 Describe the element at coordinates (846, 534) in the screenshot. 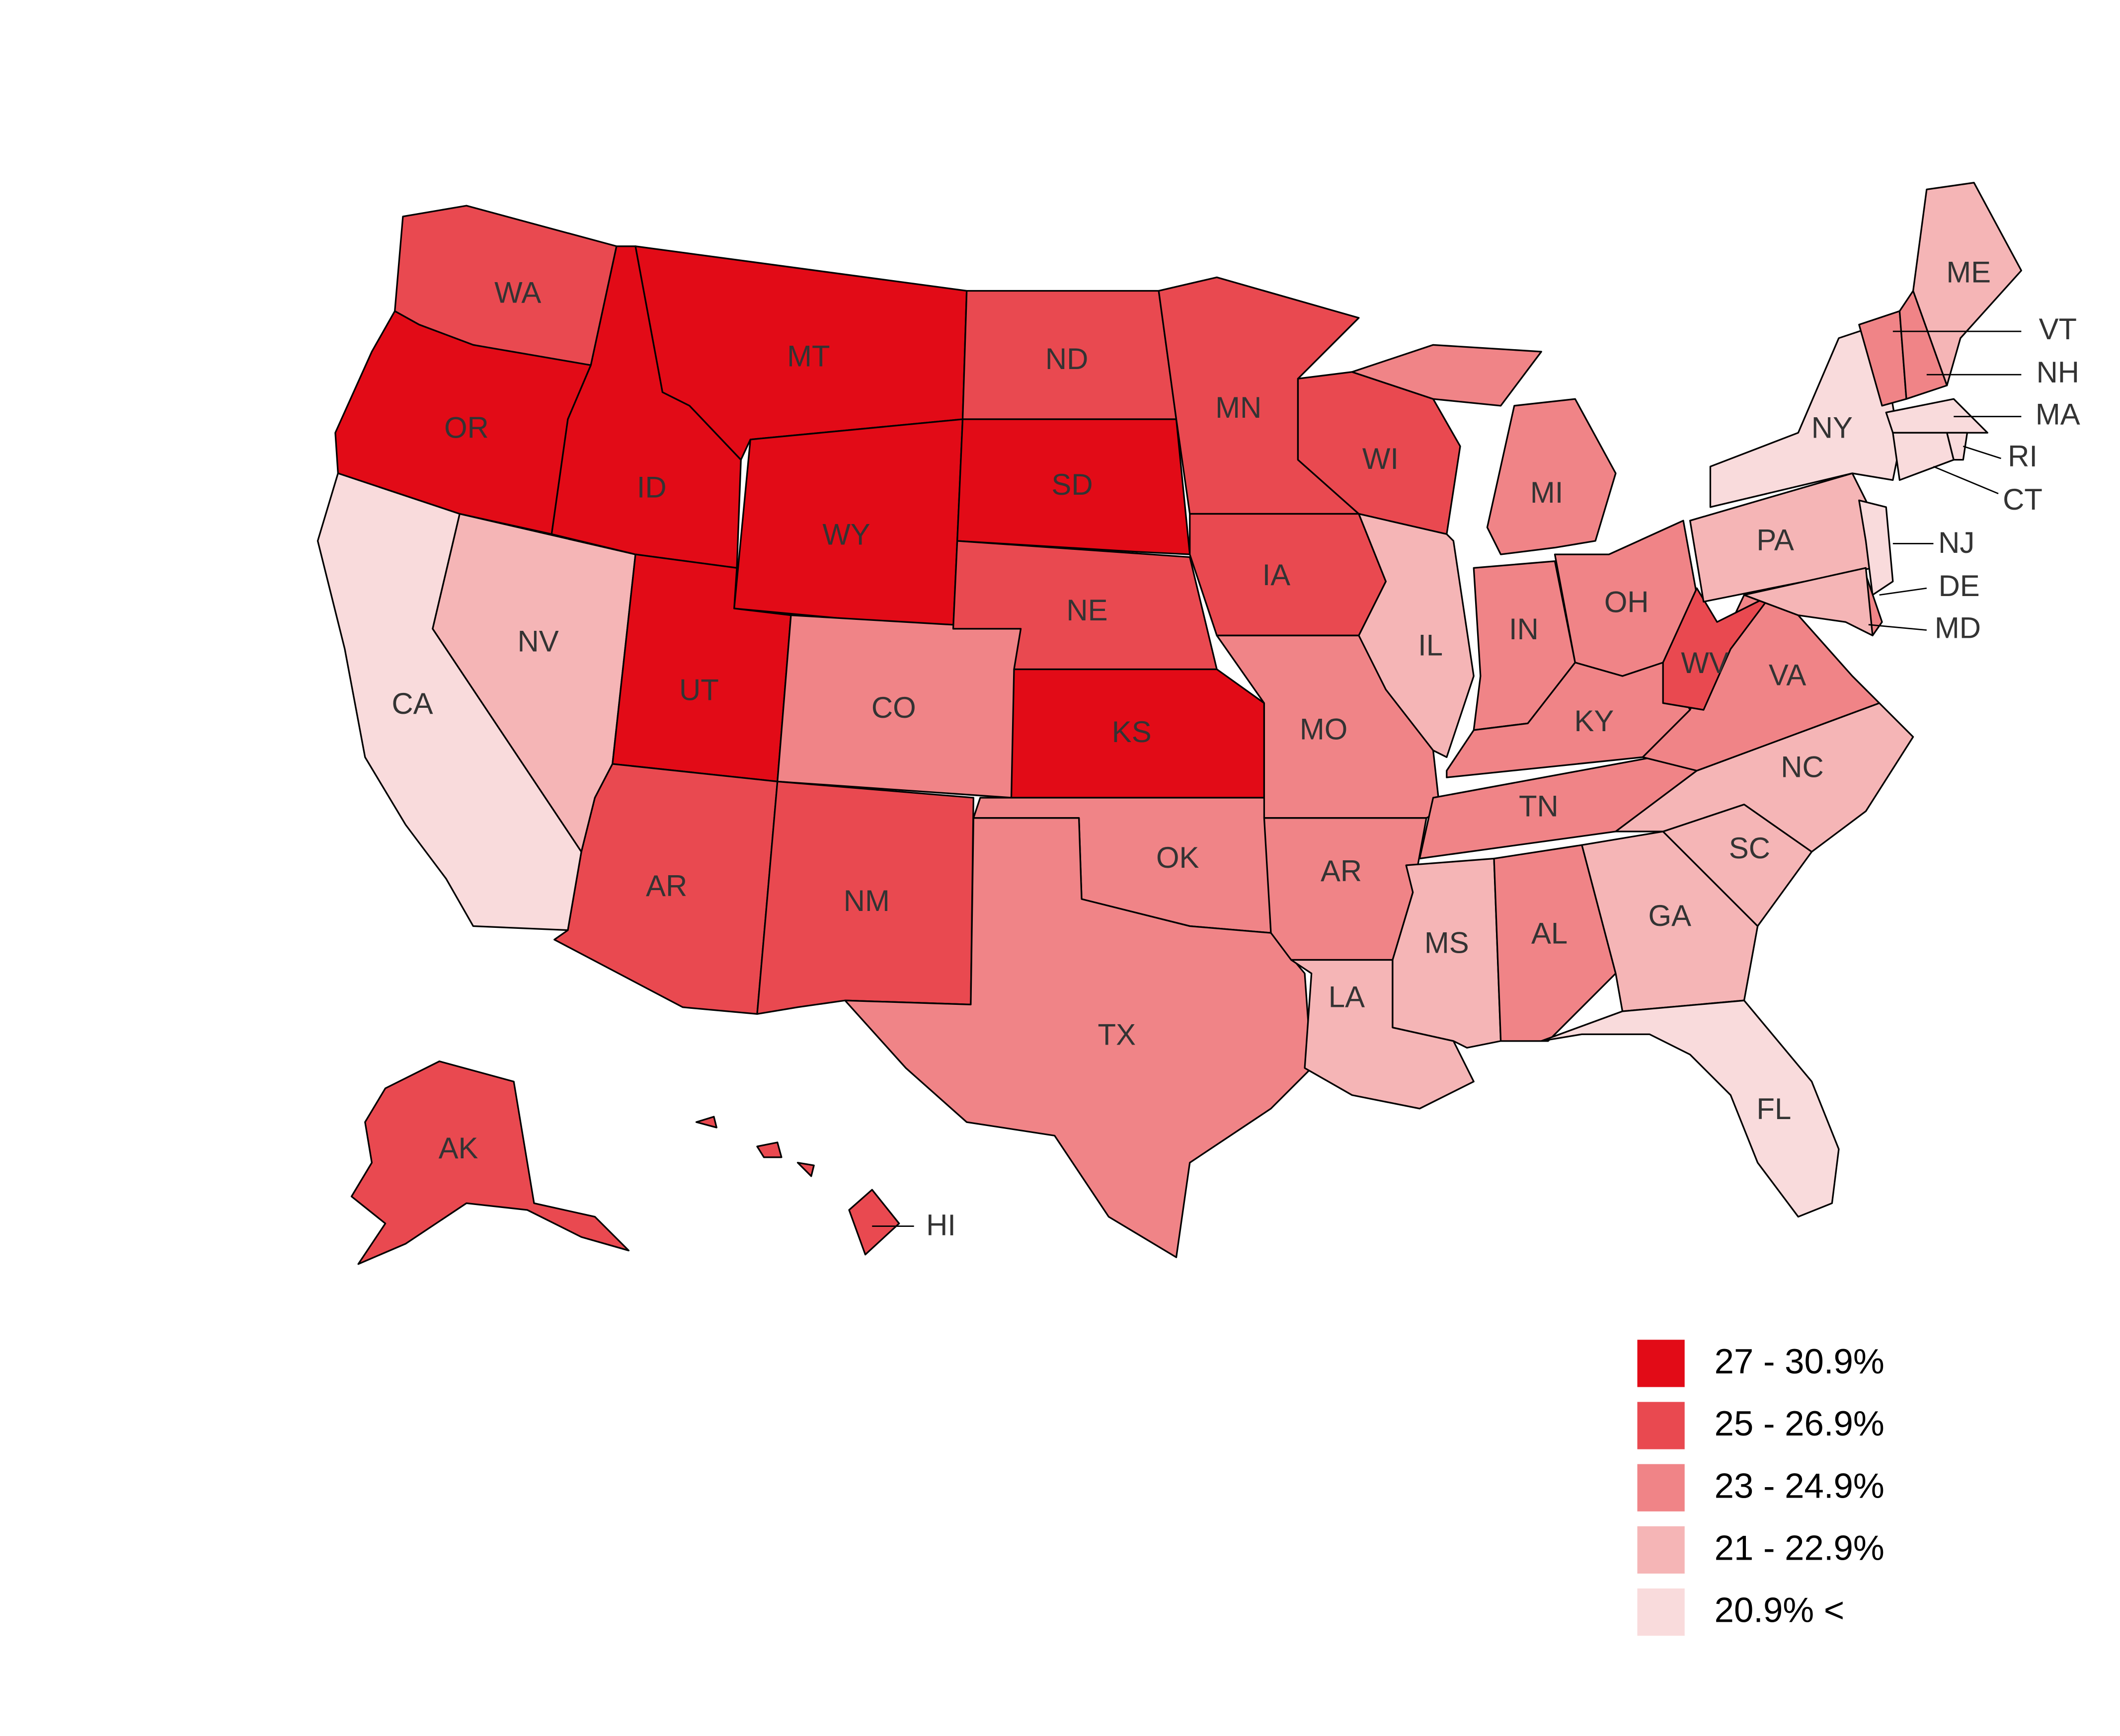

I see `state-label: WY` at that location.